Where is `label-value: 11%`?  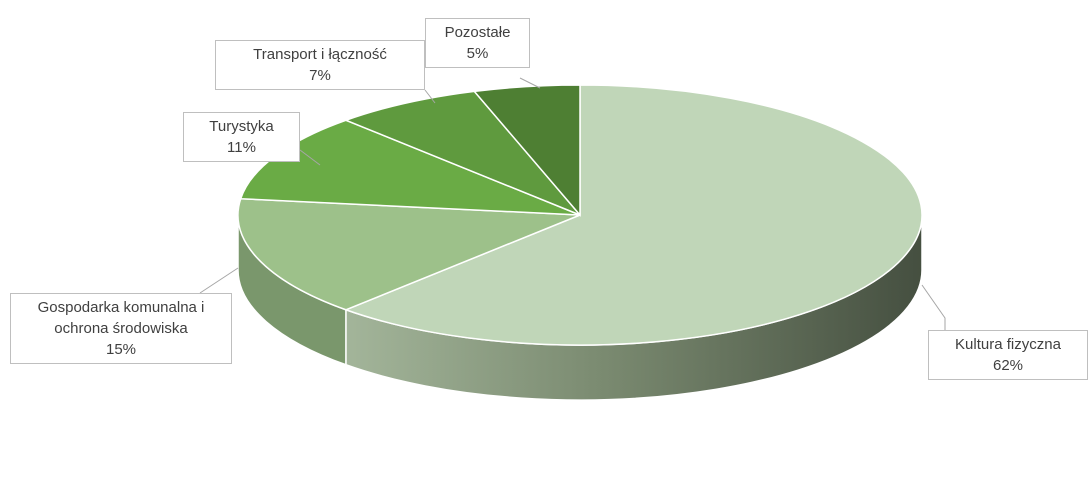
label-value: 11% is located at coordinates (241, 147).